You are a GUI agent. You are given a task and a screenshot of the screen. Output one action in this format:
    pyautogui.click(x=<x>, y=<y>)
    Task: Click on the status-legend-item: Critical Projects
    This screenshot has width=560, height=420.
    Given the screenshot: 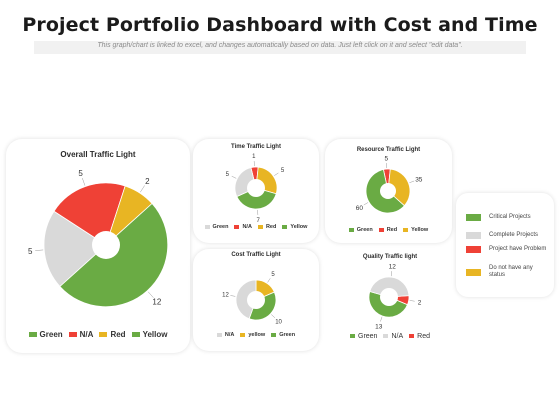 What is the action you would take?
    pyautogui.click(x=507, y=217)
    